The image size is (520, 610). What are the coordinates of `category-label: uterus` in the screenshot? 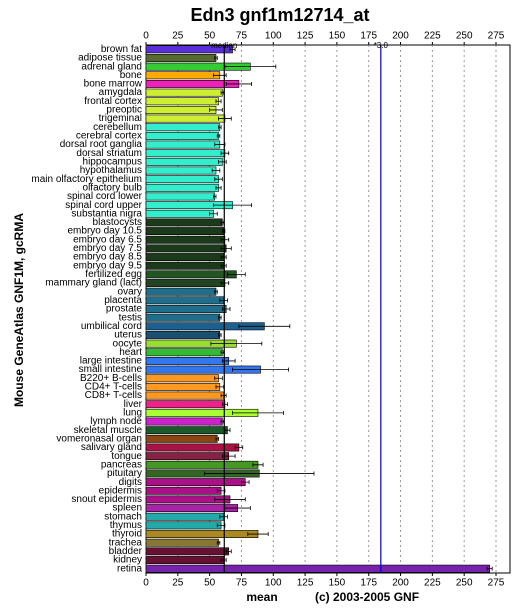 It's located at (128, 335).